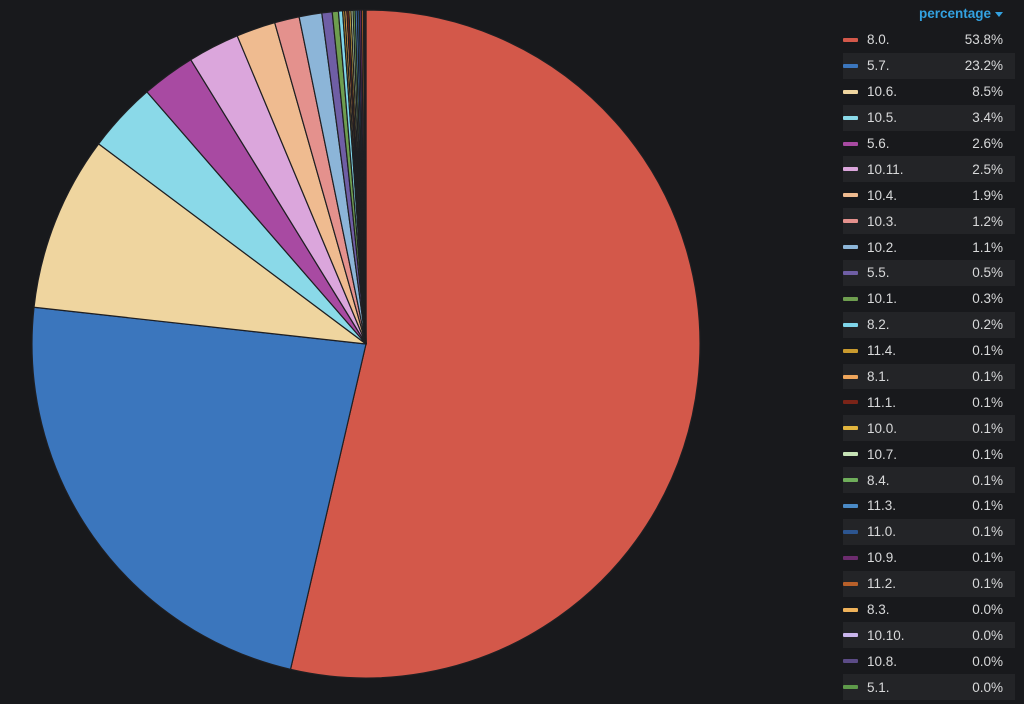 The width and height of the screenshot is (1024, 704). Describe the element at coordinates (987, 118) in the screenshot. I see `legend-item-value: 3.4%` at that location.